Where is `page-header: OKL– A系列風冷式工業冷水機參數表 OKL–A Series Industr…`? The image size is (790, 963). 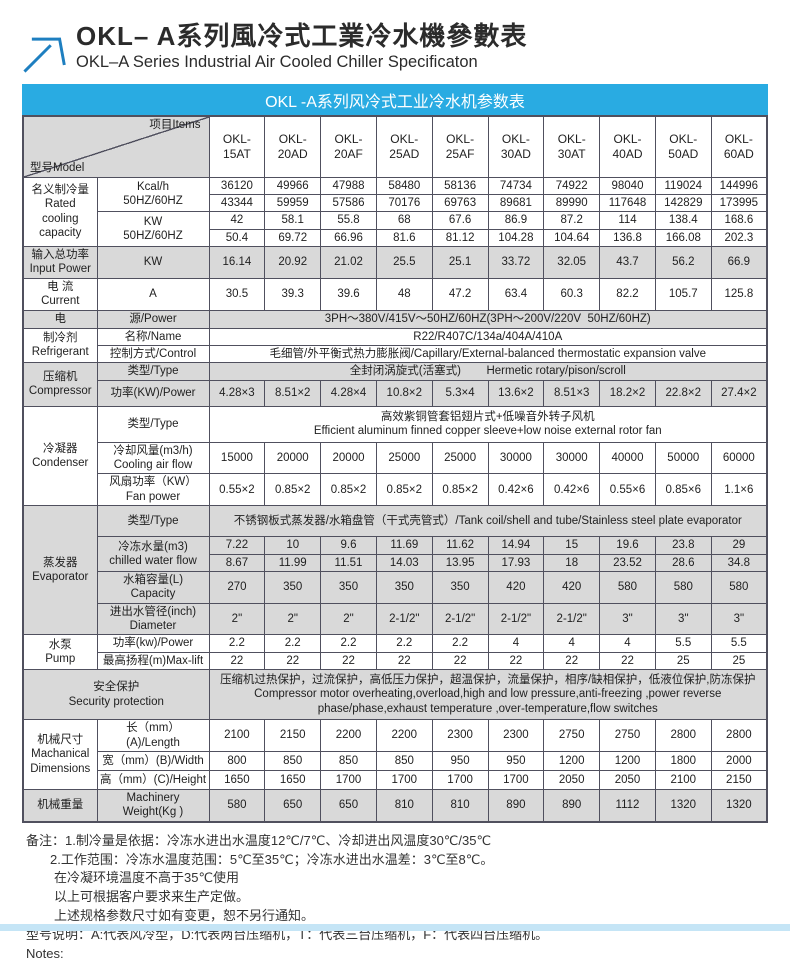 page-header: OKL– A系列風冷式工業冷水機參數表 OKL–A Series Industr… is located at coordinates (395, 38).